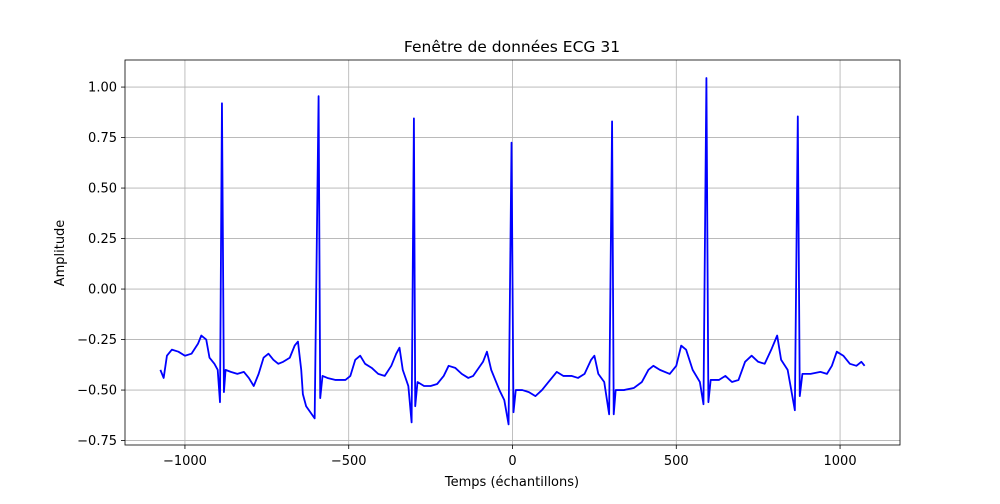  I want to click on y-tick-label: −0.75, so click(97, 441).